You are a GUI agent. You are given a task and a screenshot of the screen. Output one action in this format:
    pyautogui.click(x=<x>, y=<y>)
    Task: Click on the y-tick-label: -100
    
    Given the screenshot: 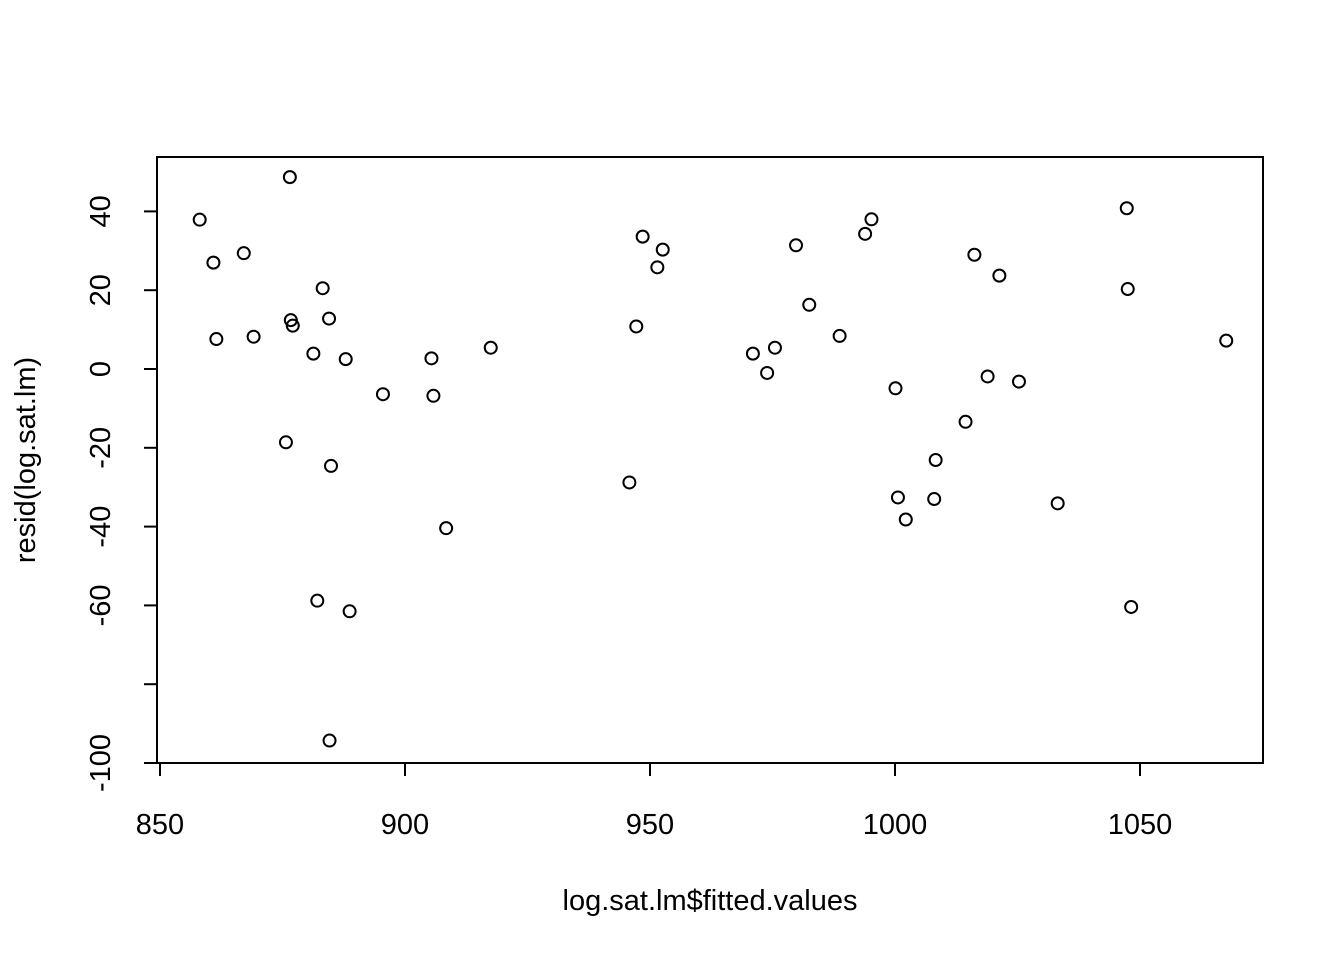 What is the action you would take?
    pyautogui.click(x=101, y=763)
    